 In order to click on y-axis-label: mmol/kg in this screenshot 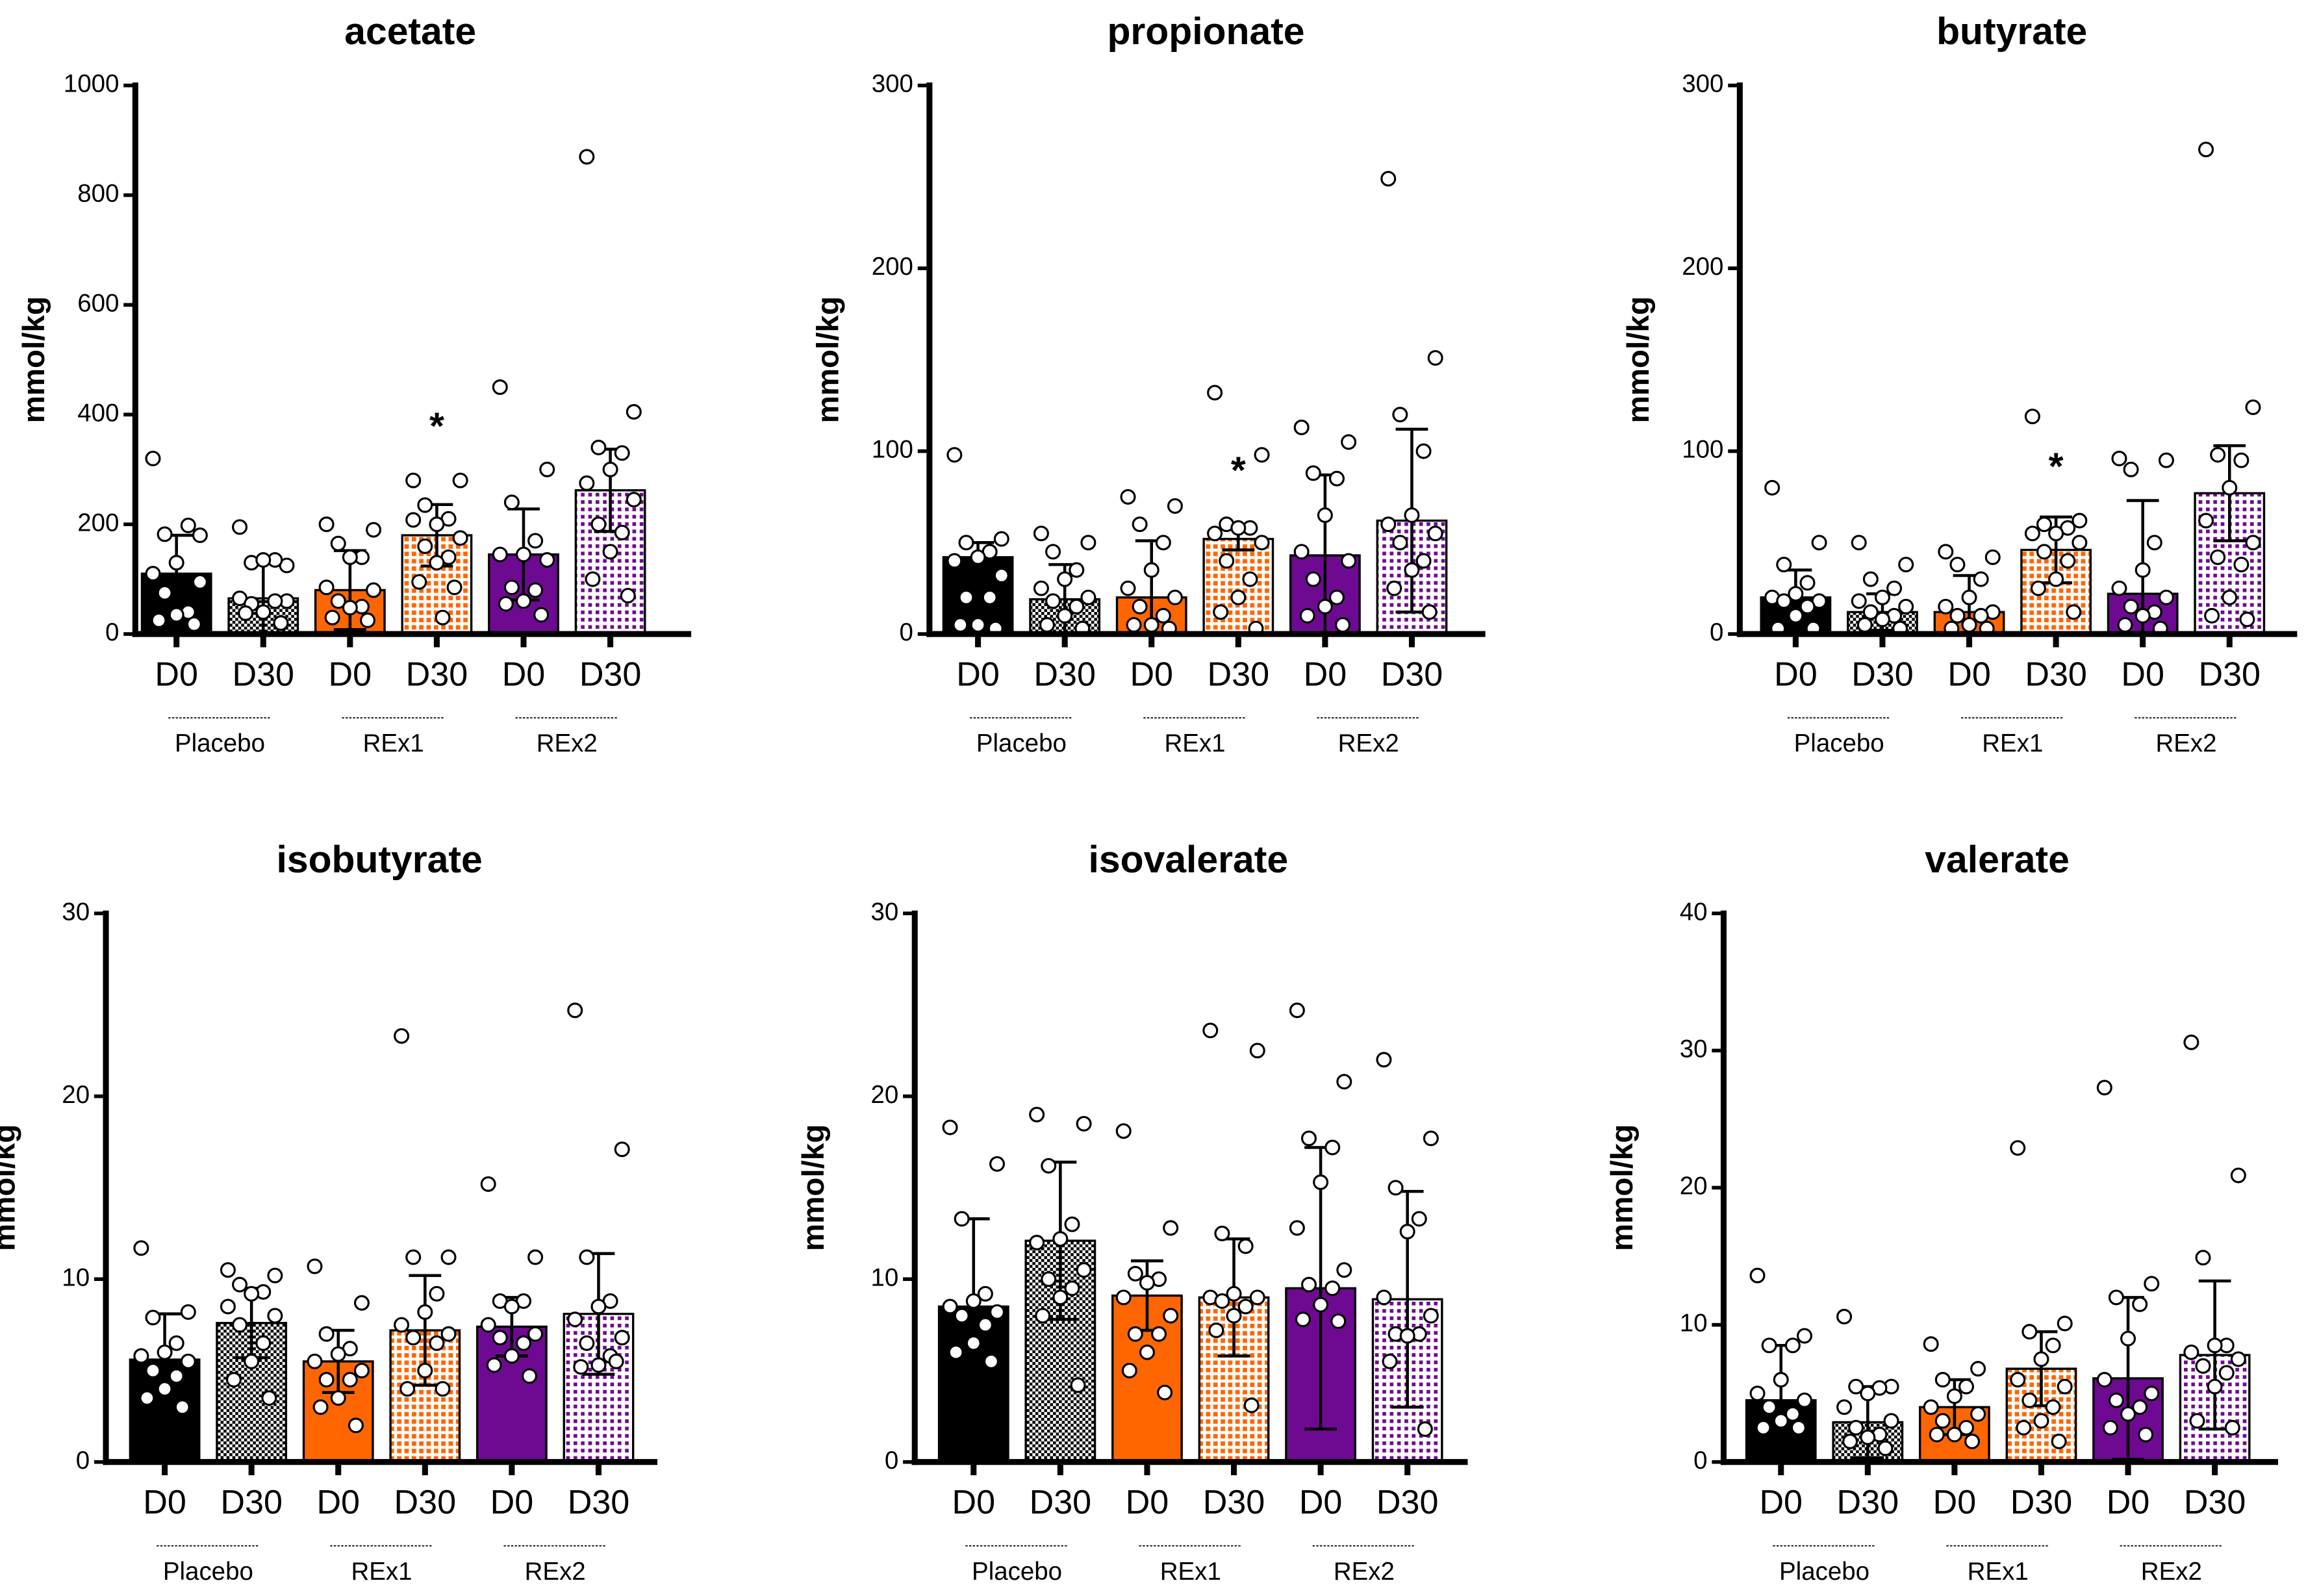, I will do `click(11, 1187)`.